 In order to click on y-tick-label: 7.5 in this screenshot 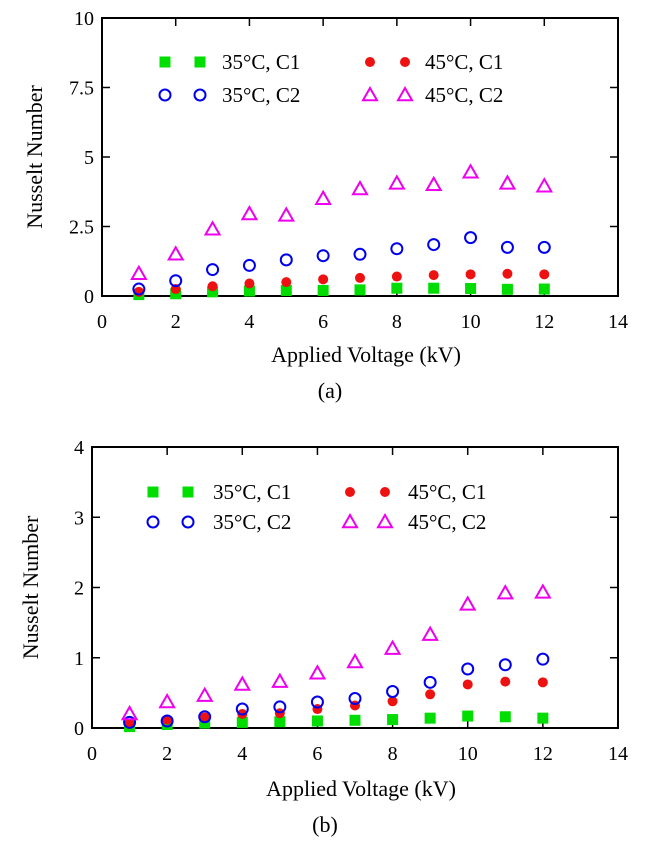, I will do `click(81, 89)`.